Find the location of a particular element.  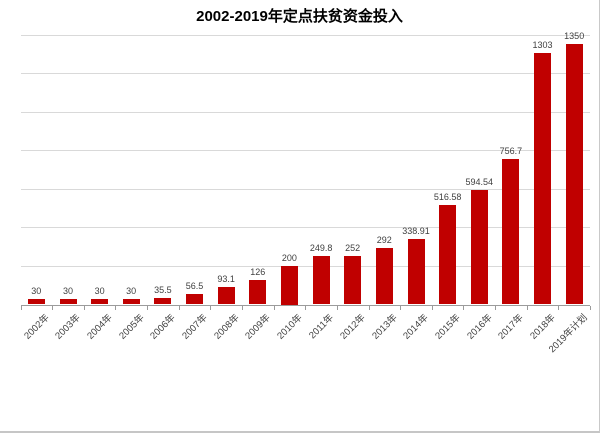

x-axis-line is located at coordinates (305, 305).